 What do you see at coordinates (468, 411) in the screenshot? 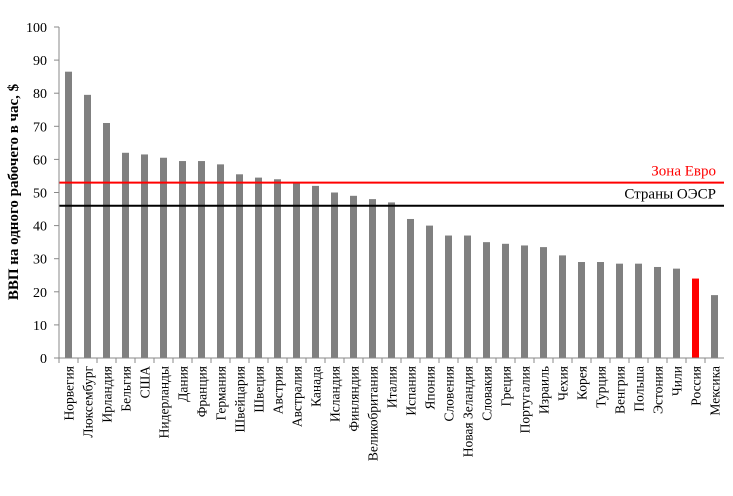
I see `category-label: Новая Зеландия` at bounding box center [468, 411].